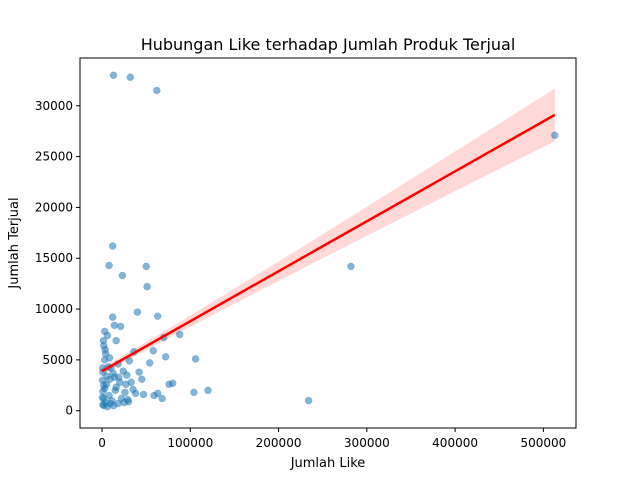 This screenshot has height=480, width=640. I want to click on y-axis-ticks: 0 5000 10000 15000 20000 25000 30000, so click(57, 258).